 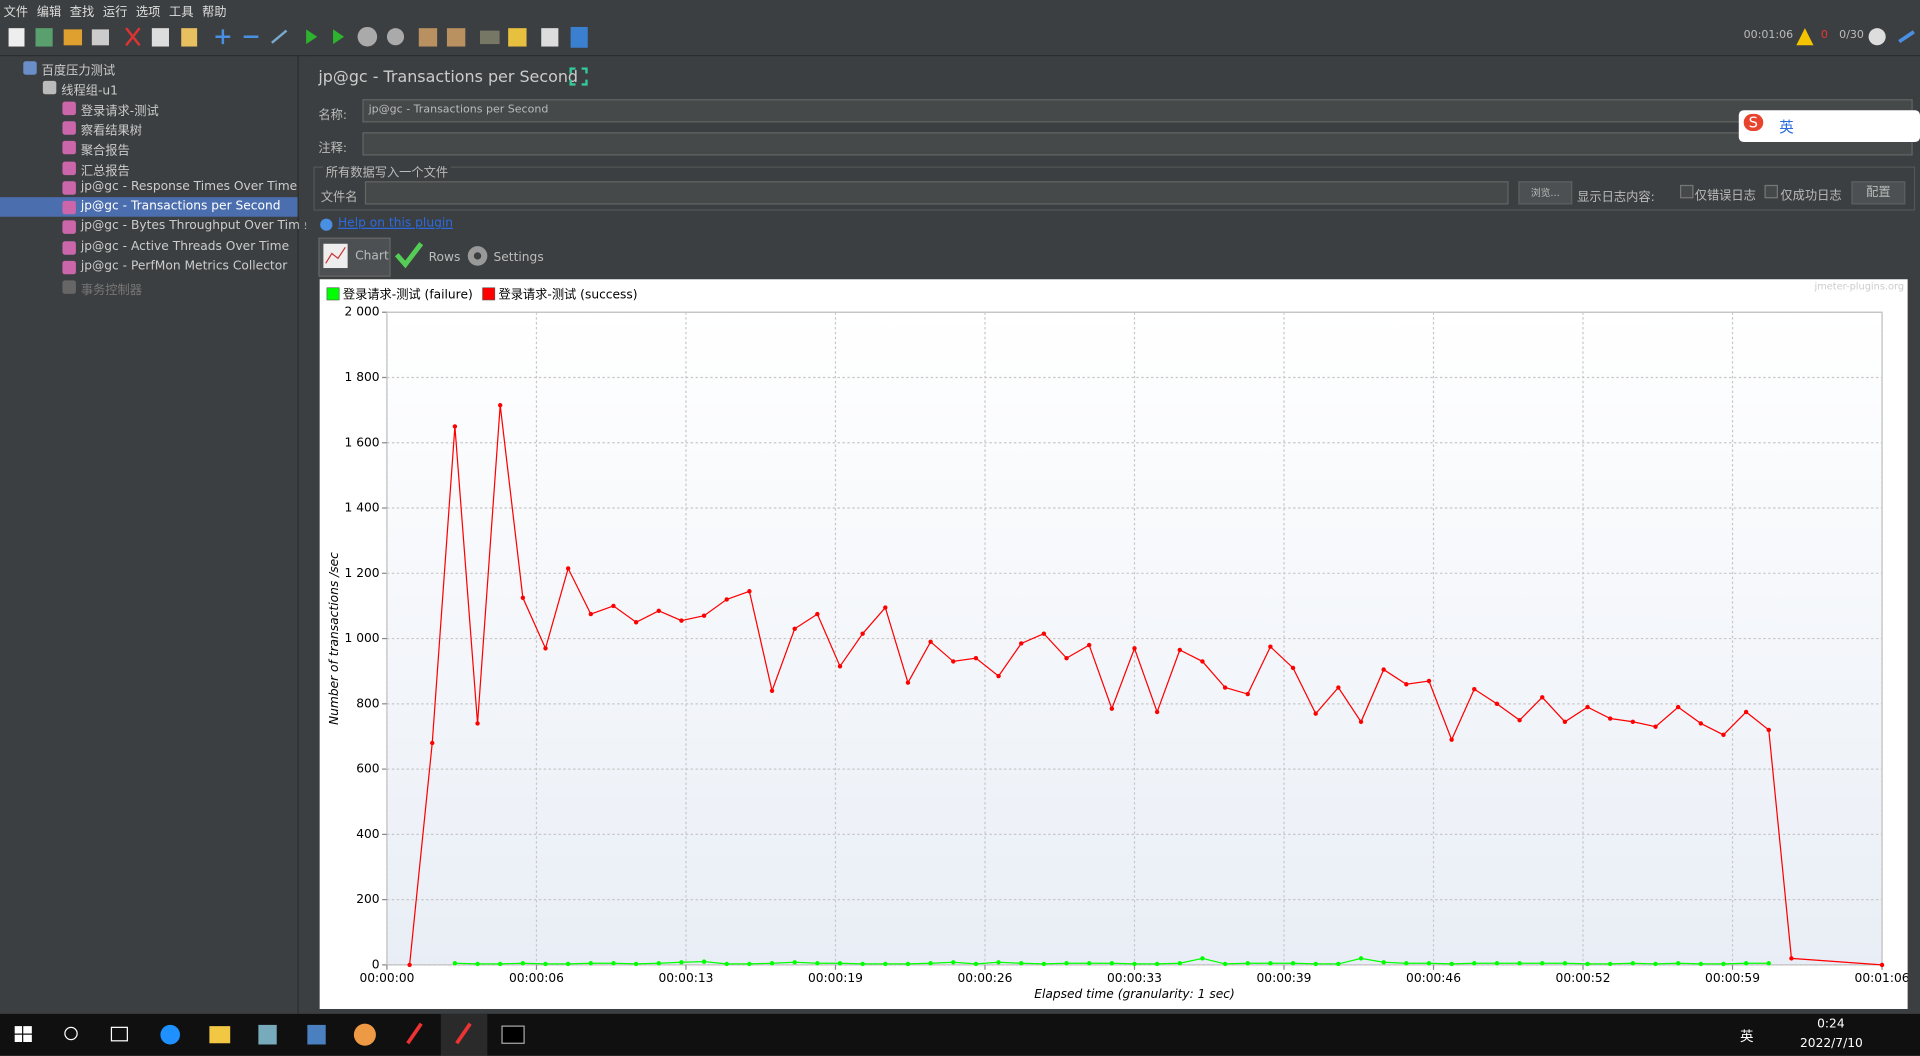 What do you see at coordinates (149, 147) in the screenshot?
I see `tree-row: 聚合报告` at bounding box center [149, 147].